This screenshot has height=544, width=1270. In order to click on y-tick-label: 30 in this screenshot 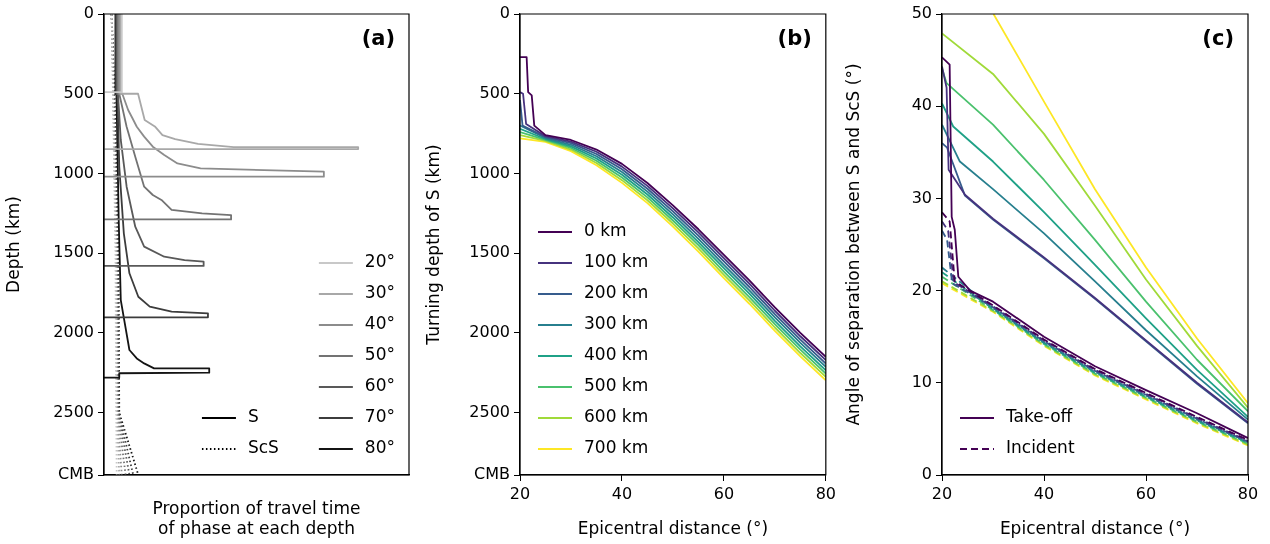, I will do `click(921, 197)`.